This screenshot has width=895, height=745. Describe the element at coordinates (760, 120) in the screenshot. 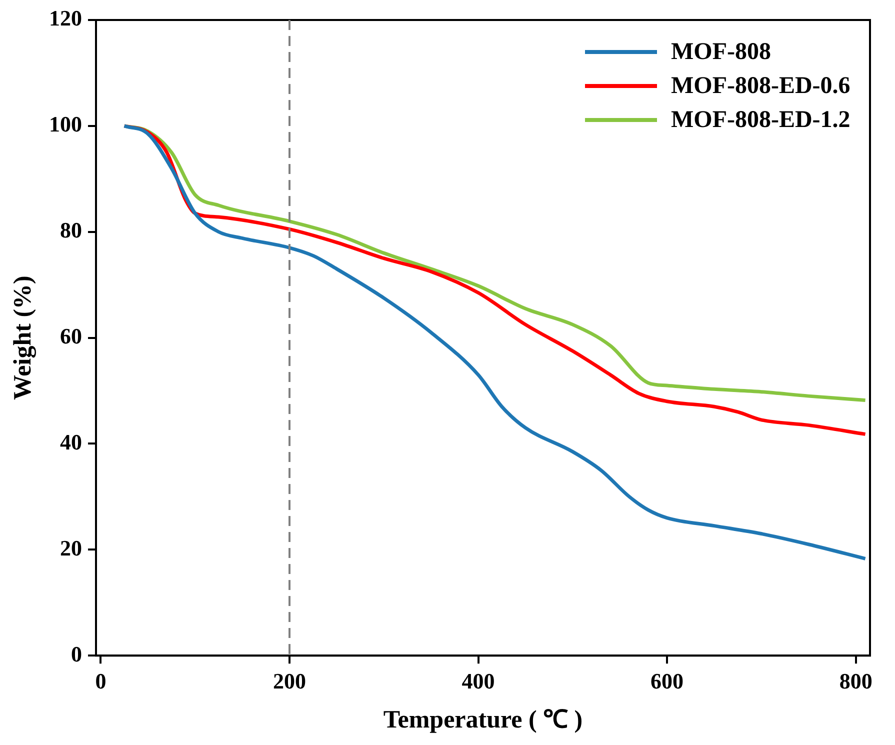

I see `legend-label: MOF-808-ED-1.2` at that location.